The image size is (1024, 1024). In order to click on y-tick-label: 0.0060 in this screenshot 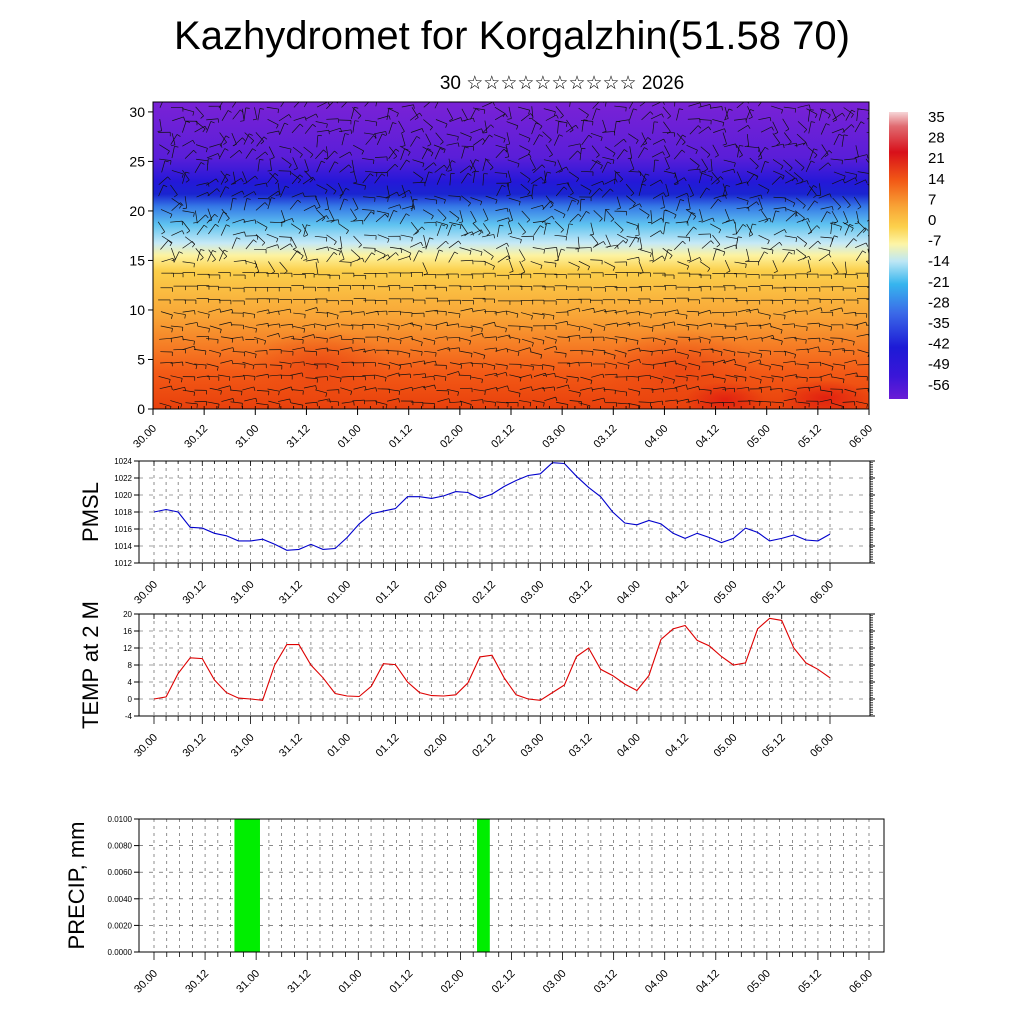, I will do `click(120, 872)`.